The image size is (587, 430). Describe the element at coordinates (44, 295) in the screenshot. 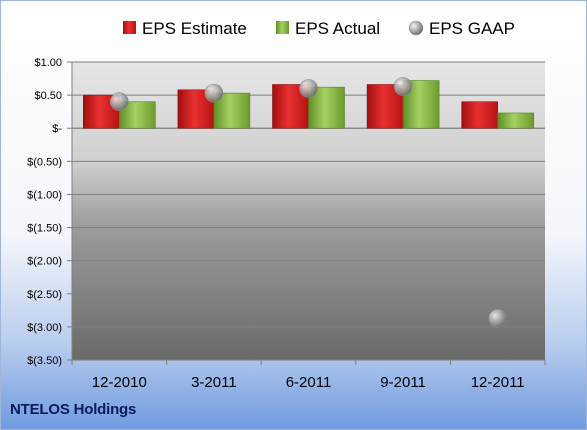

I see `y-tick-label: $(2.50)` at that location.